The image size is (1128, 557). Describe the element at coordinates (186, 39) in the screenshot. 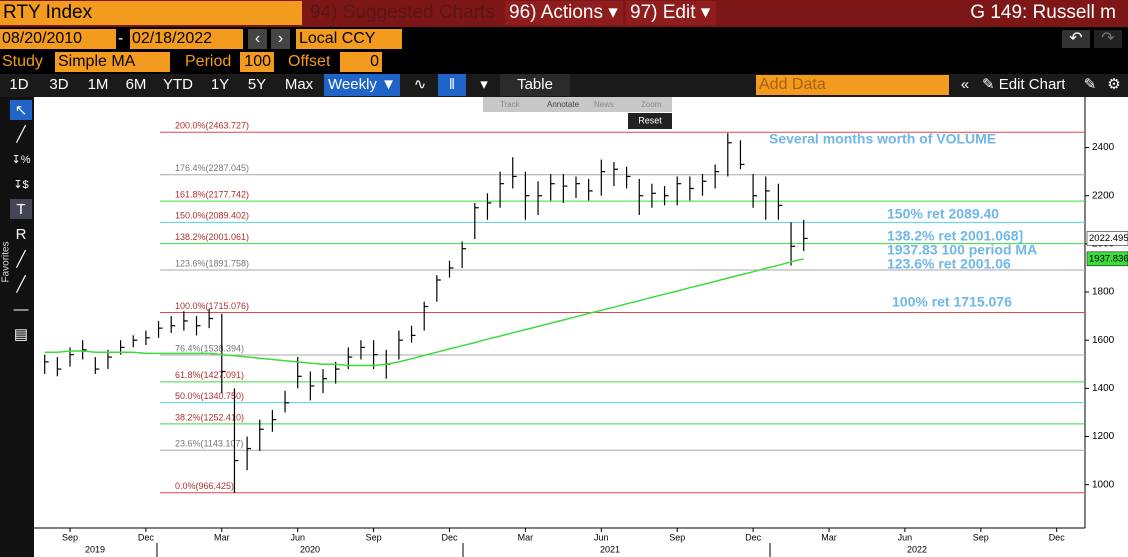

I see `end-date: 02/18/2022` at that location.